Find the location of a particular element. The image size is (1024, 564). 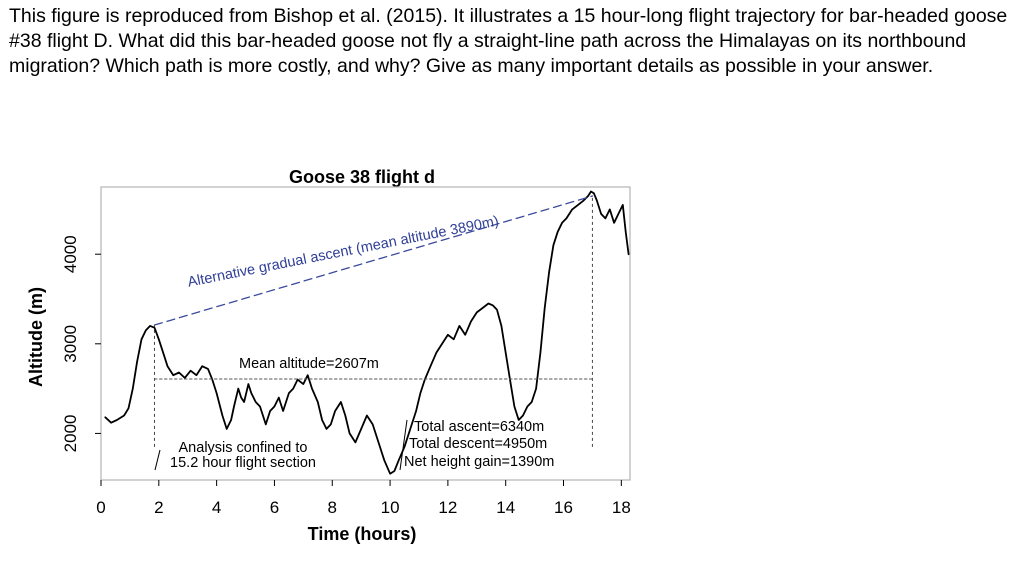

x-tick-label: 12 is located at coordinates (447, 507).